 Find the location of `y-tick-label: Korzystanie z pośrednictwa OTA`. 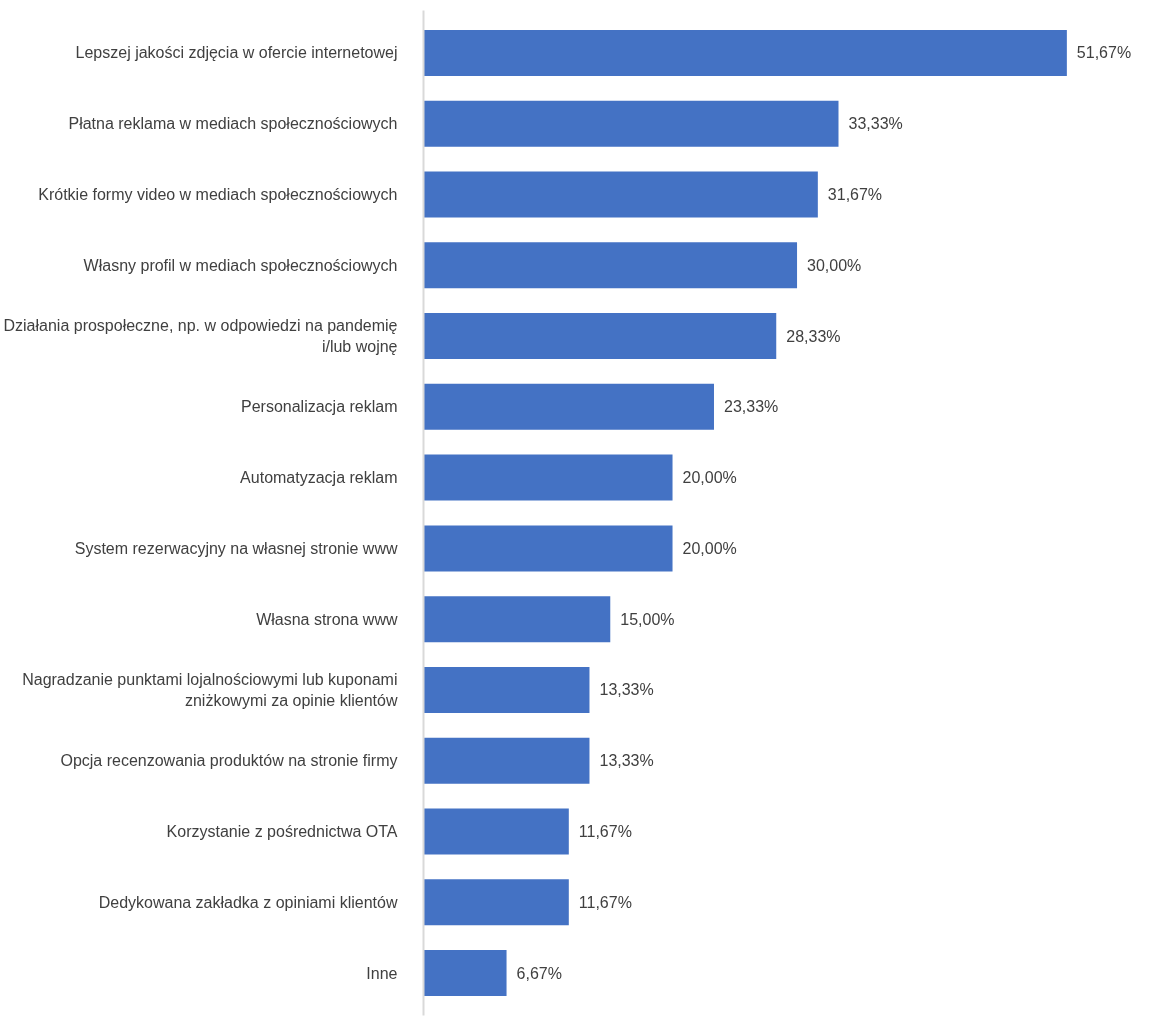

y-tick-label: Korzystanie z pośrednictwa OTA is located at coordinates (282, 831).